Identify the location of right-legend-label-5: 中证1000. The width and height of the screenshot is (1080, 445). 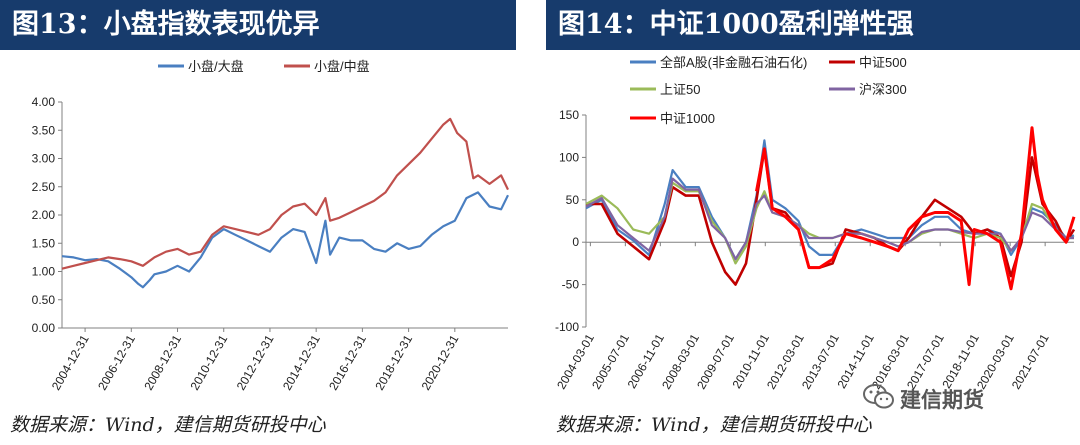
(687, 118).